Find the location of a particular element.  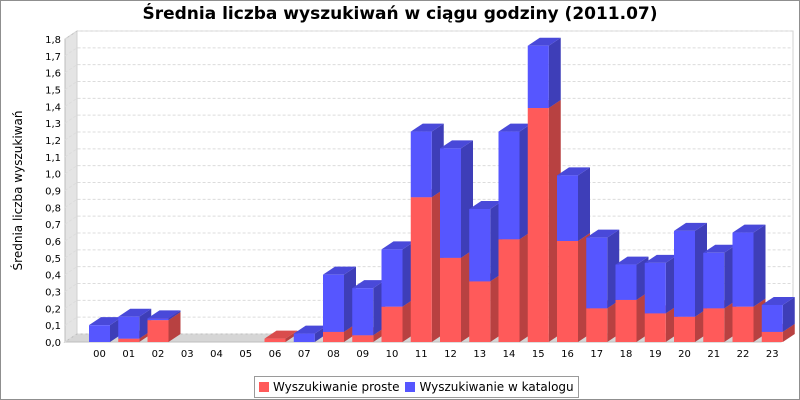

x-tick-label: 20 is located at coordinates (684, 354).